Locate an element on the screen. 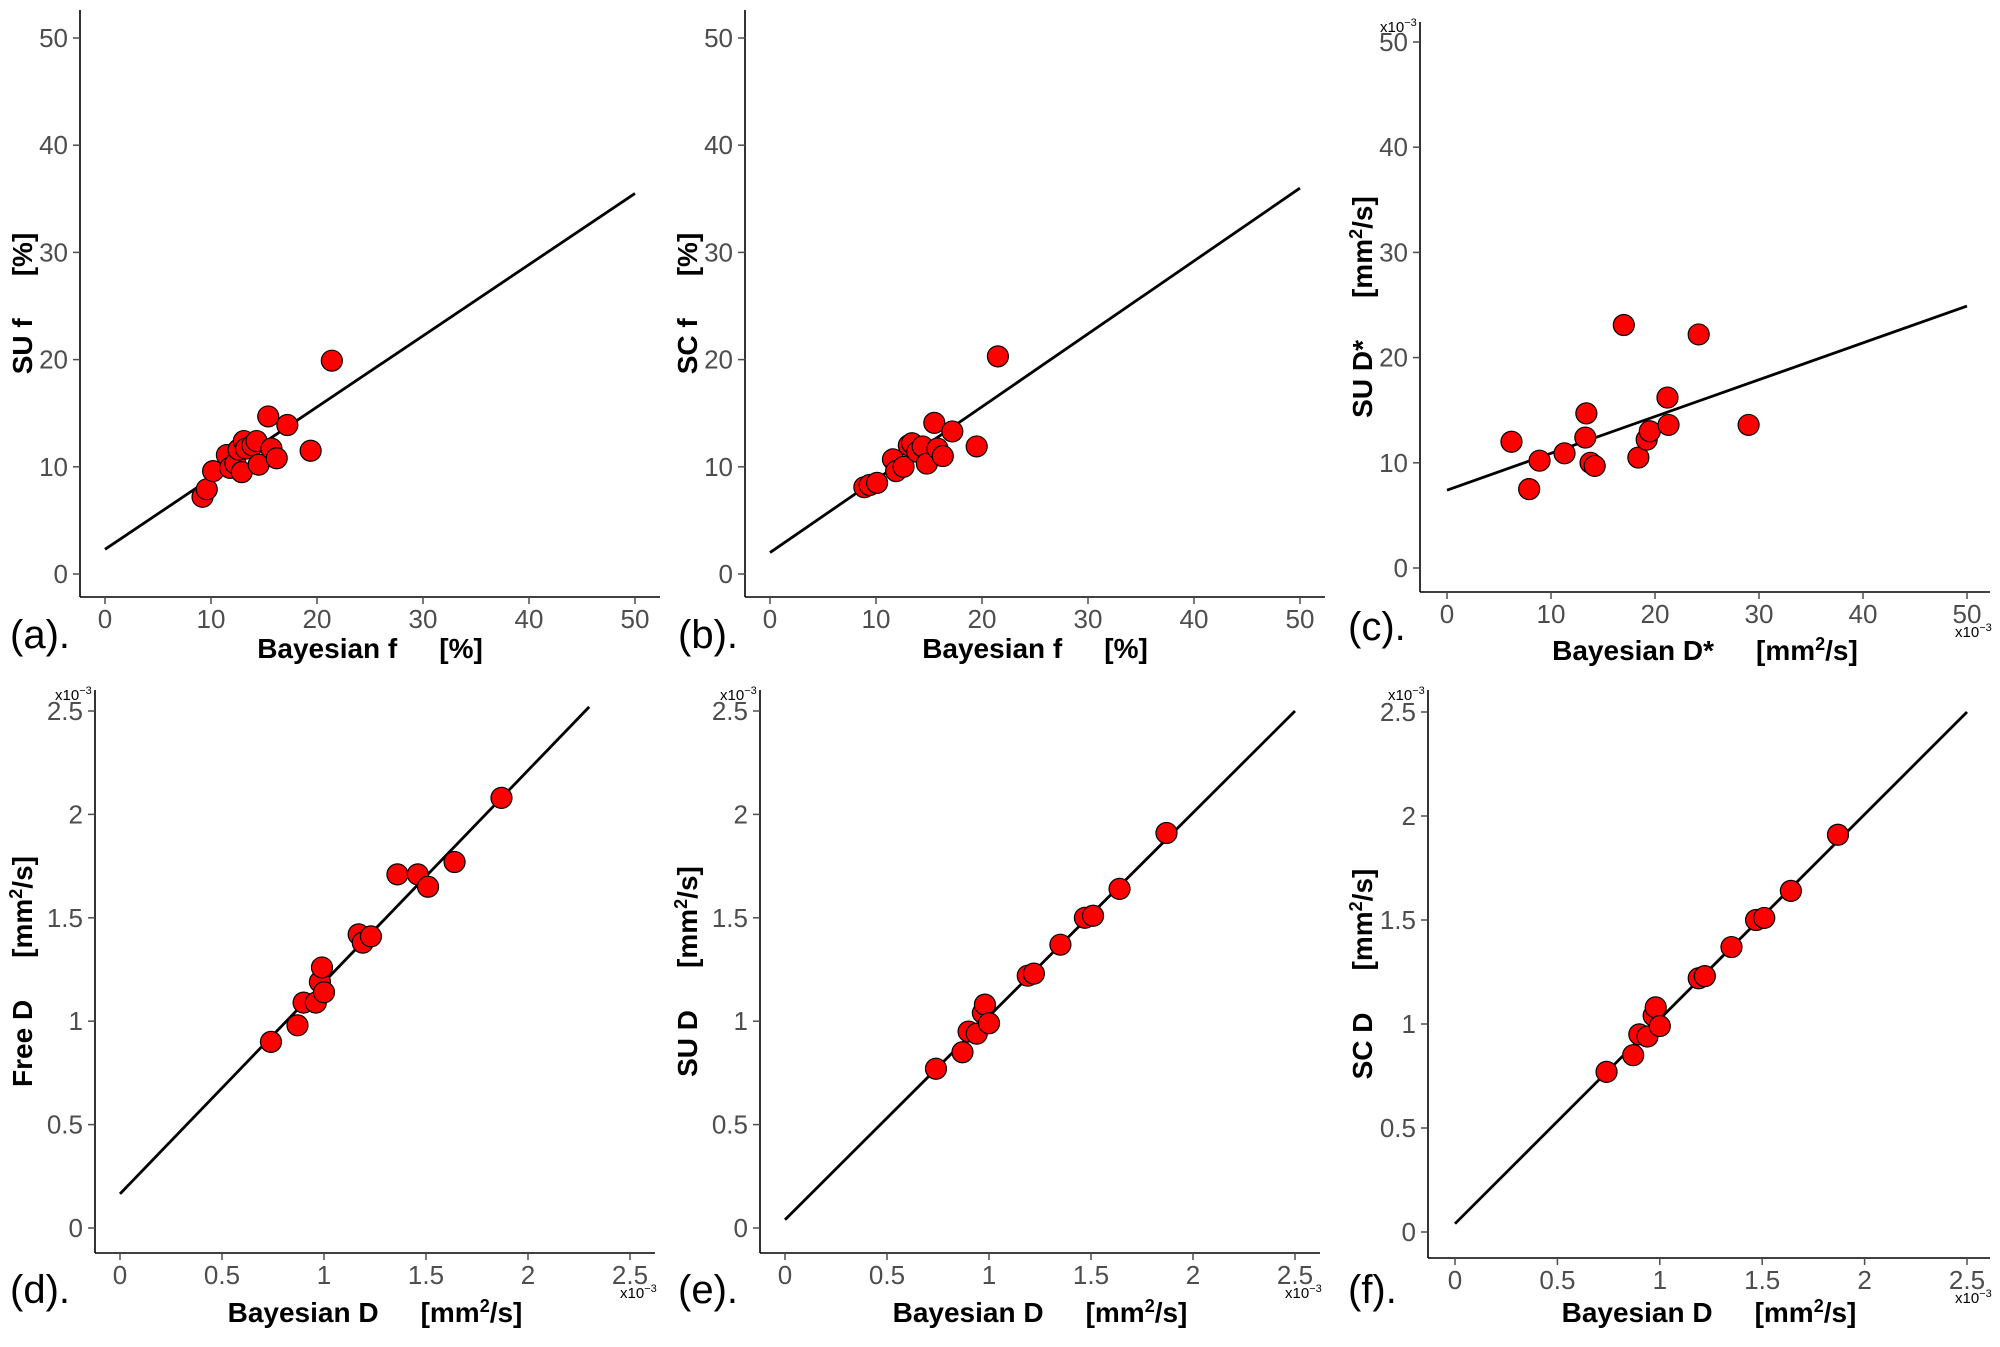 This screenshot has height=1347, width=2000. x-axis-title: Bayesian f [%] is located at coordinates (370, 648).